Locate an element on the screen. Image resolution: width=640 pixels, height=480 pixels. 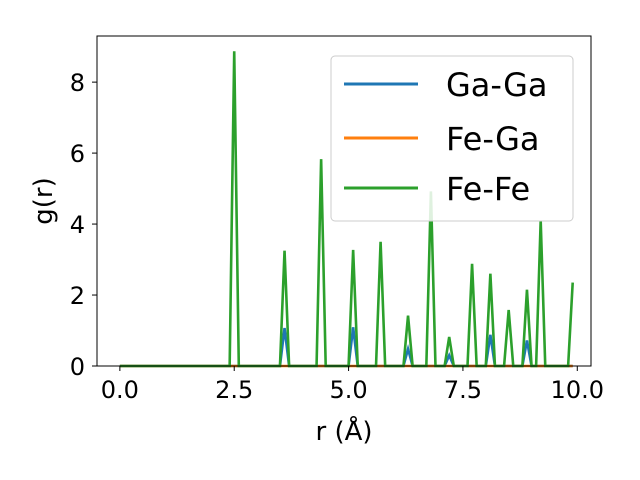
x-tick-label: 5.0 is located at coordinates (348, 390).